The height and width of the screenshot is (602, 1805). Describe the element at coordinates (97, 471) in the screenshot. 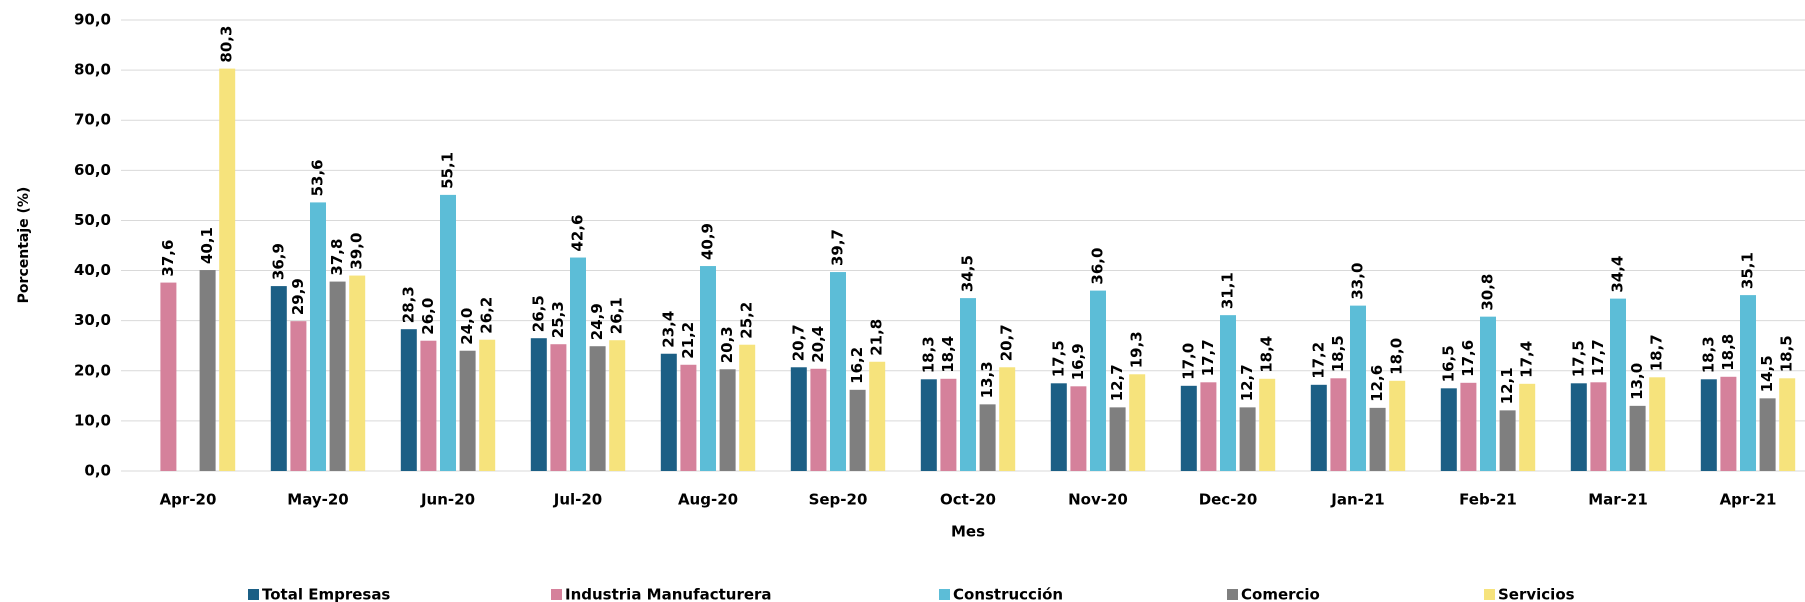

I see `y-tick-label: 0,0` at that location.